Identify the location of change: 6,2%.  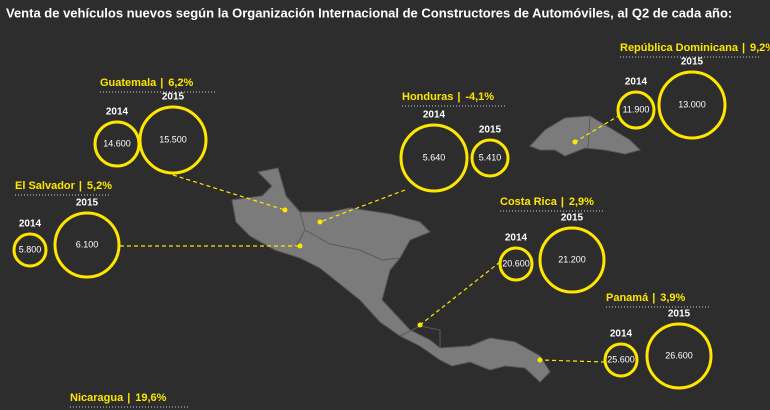
(180, 83).